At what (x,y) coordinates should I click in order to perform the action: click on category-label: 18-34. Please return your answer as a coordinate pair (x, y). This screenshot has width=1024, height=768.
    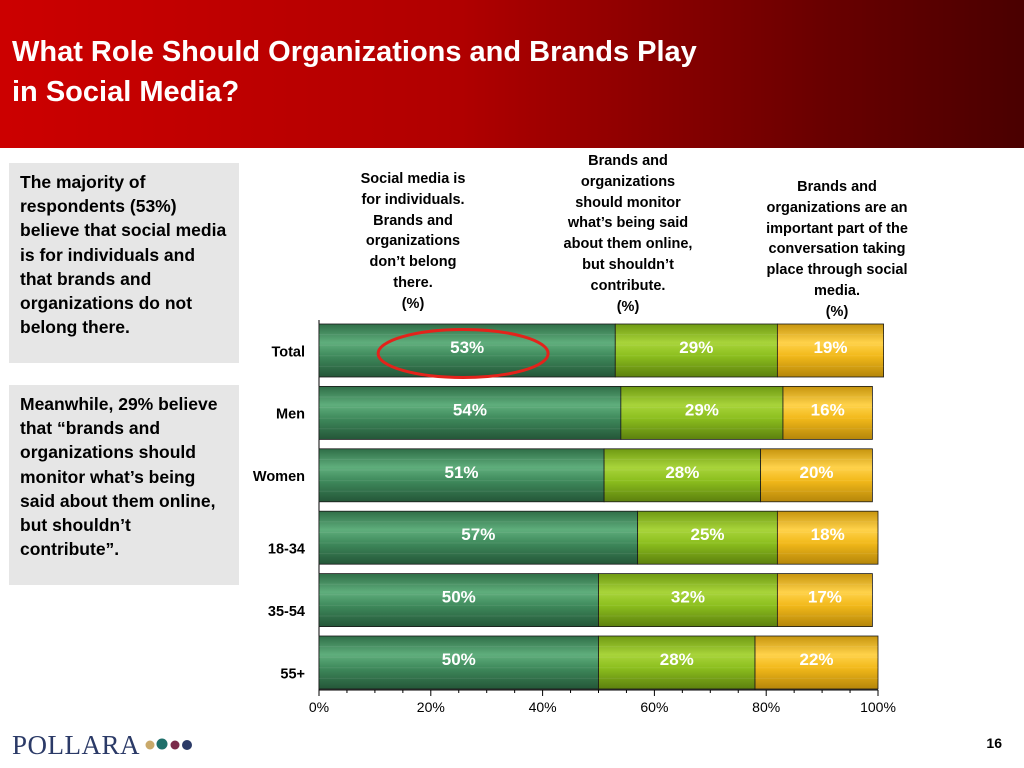
    Looking at the image, I should click on (286, 550).